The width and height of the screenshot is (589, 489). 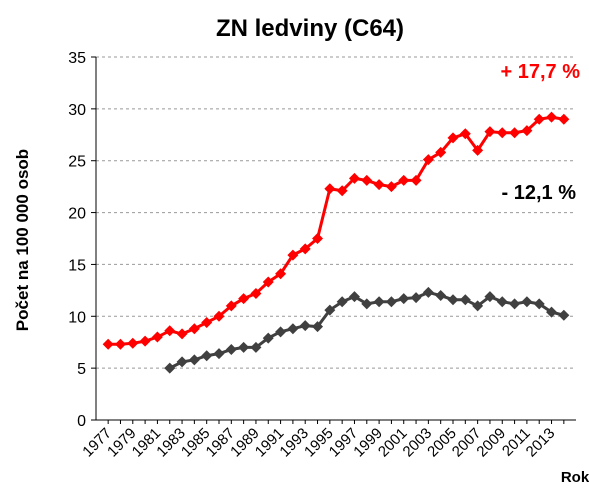 I want to click on y-tick-label: 20, so click(x=77, y=214).